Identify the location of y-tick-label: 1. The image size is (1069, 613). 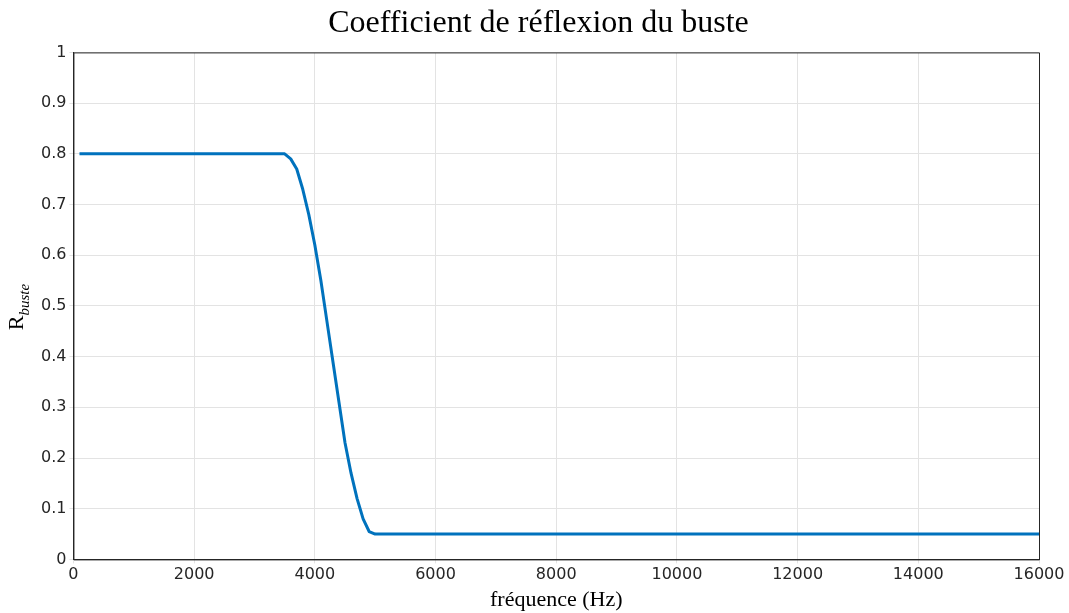
(61, 51).